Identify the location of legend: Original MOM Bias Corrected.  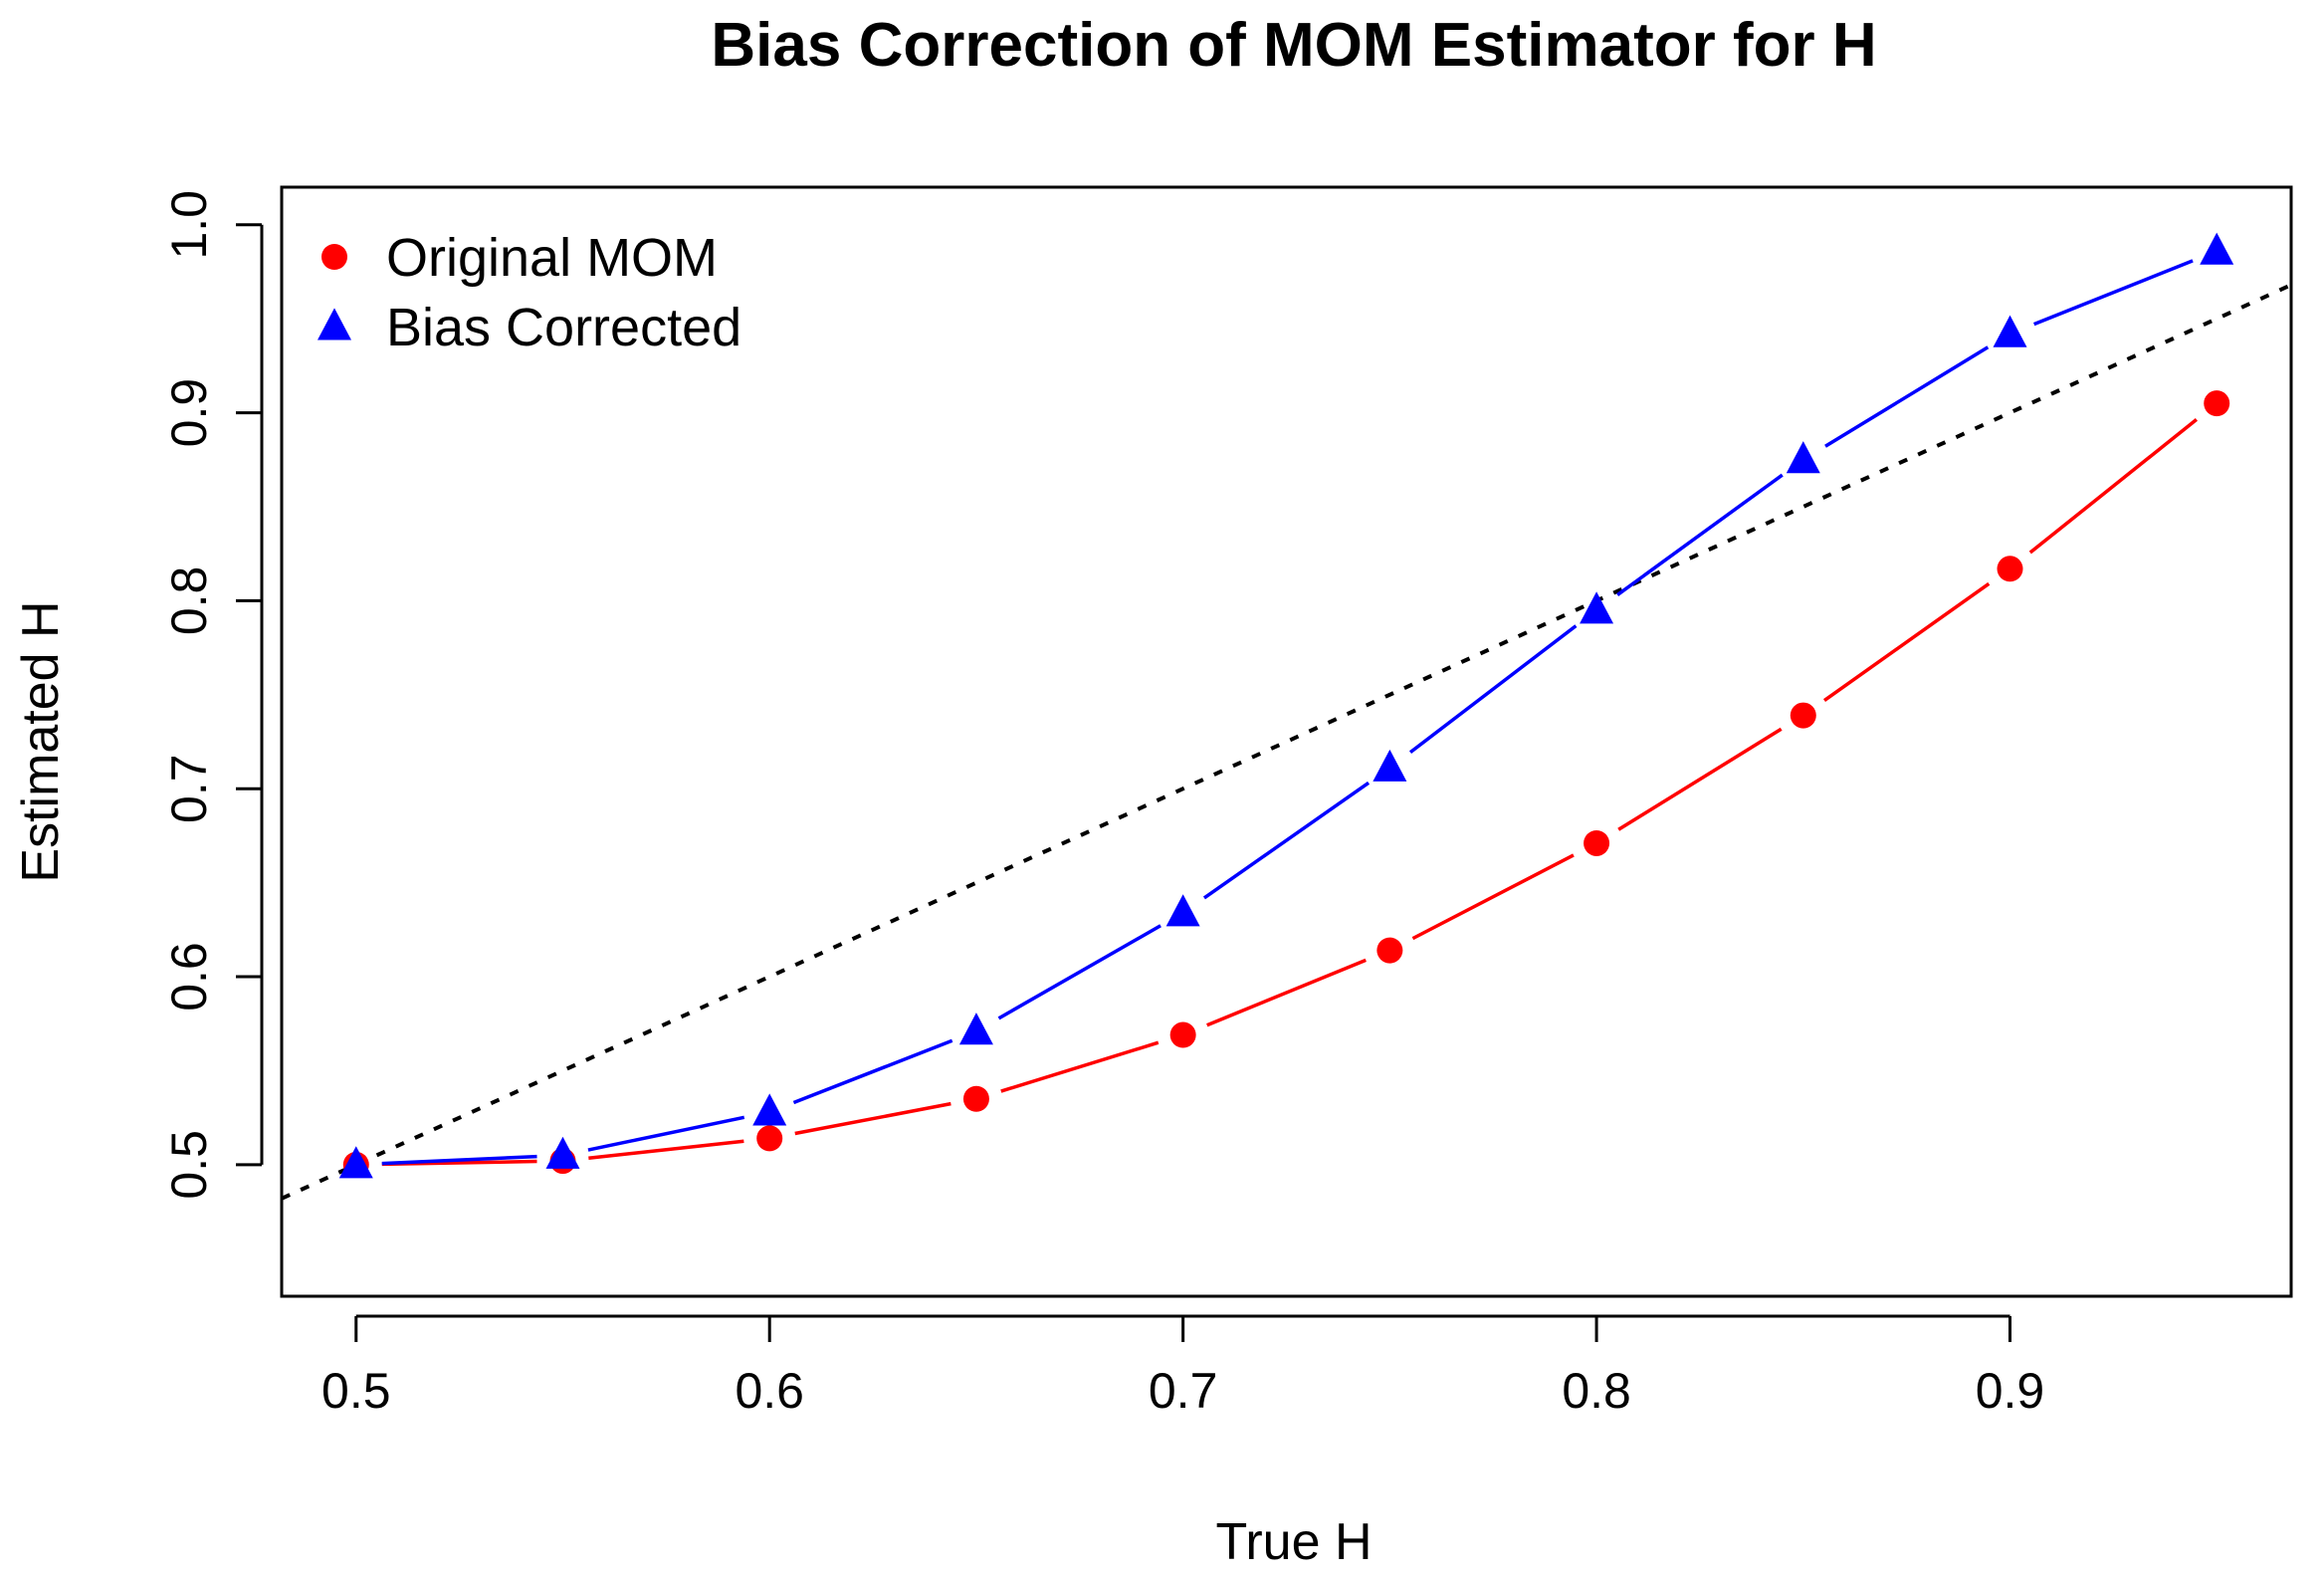
(529, 292).